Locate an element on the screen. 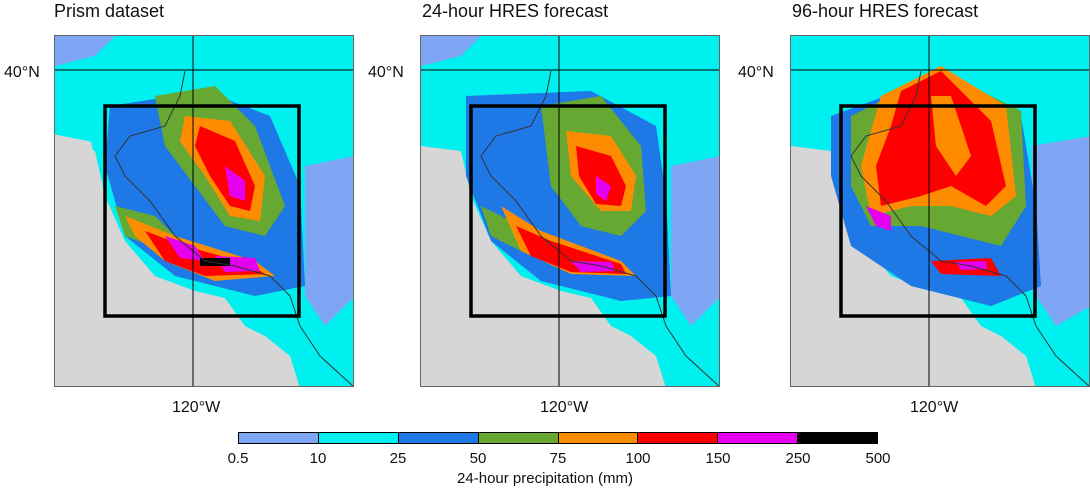  colorbar-label: 24-hour precipitation (mm) is located at coordinates (545, 478).